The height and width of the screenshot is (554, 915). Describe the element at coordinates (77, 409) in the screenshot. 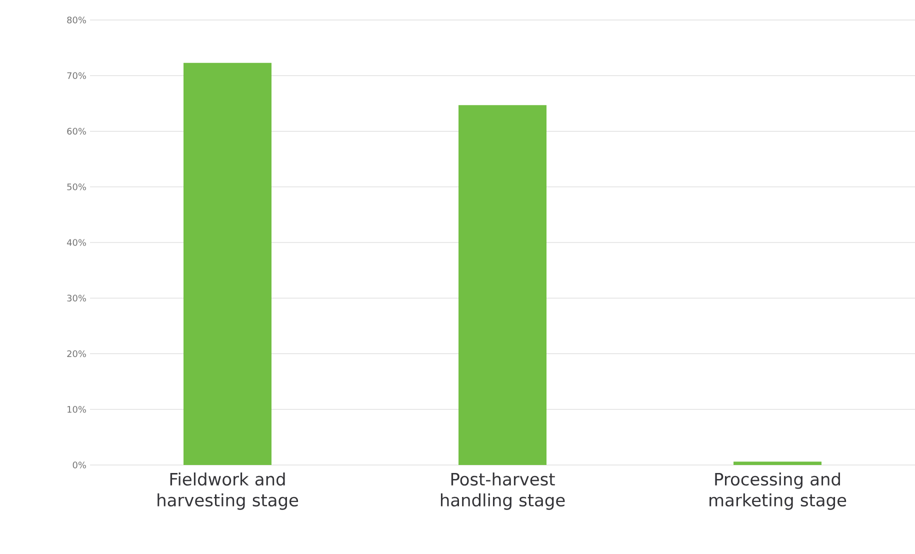

I see `y-tick-label: 10%` at that location.